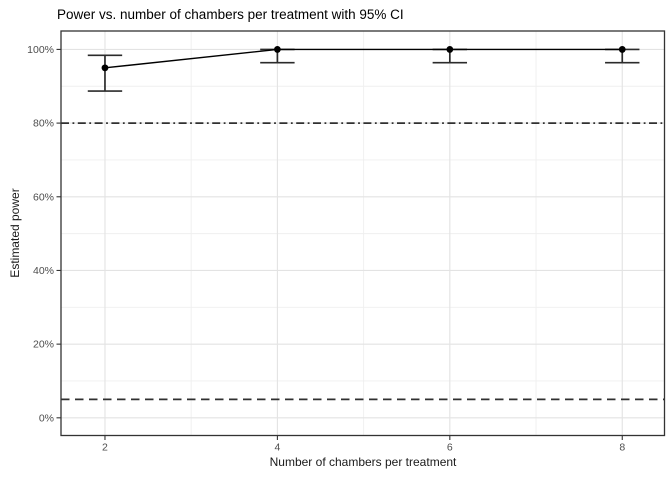 Image resolution: width=672 pixels, height=480 pixels. I want to click on x-tick-label: 8, so click(622, 448).